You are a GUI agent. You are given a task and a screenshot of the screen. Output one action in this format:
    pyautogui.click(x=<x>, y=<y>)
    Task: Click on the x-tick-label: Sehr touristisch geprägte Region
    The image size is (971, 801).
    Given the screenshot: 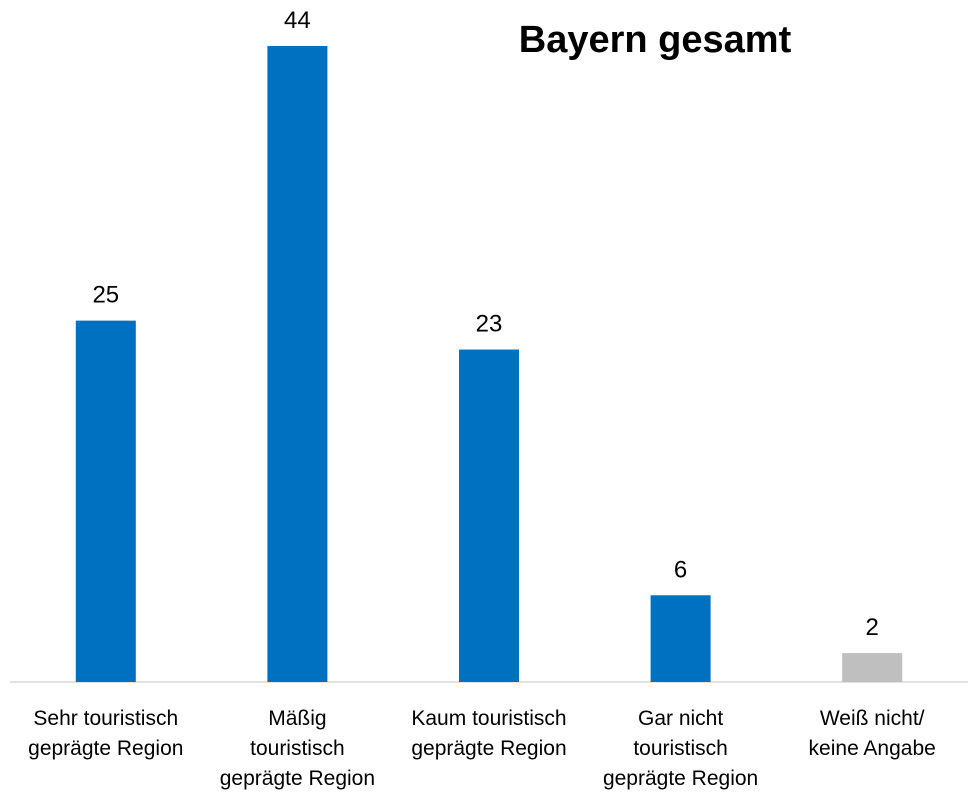 What is the action you would take?
    pyautogui.click(x=105, y=733)
    